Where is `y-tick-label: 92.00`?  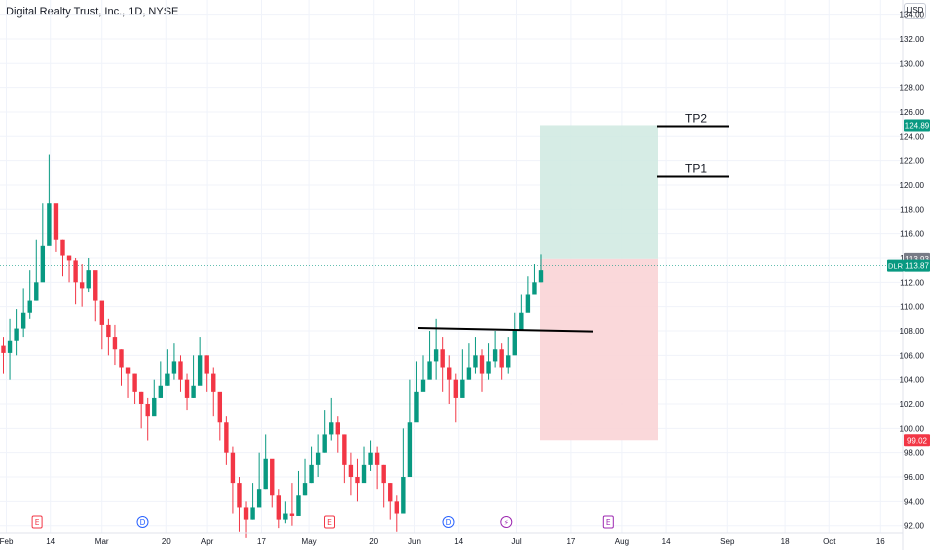
y-tick-label: 92.00 is located at coordinates (914, 526).